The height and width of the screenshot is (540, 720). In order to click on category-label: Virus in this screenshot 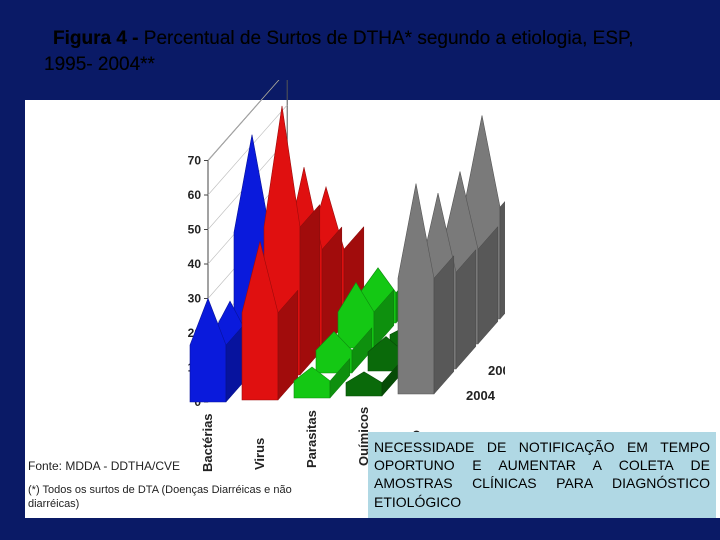, I will do `click(259, 454)`.